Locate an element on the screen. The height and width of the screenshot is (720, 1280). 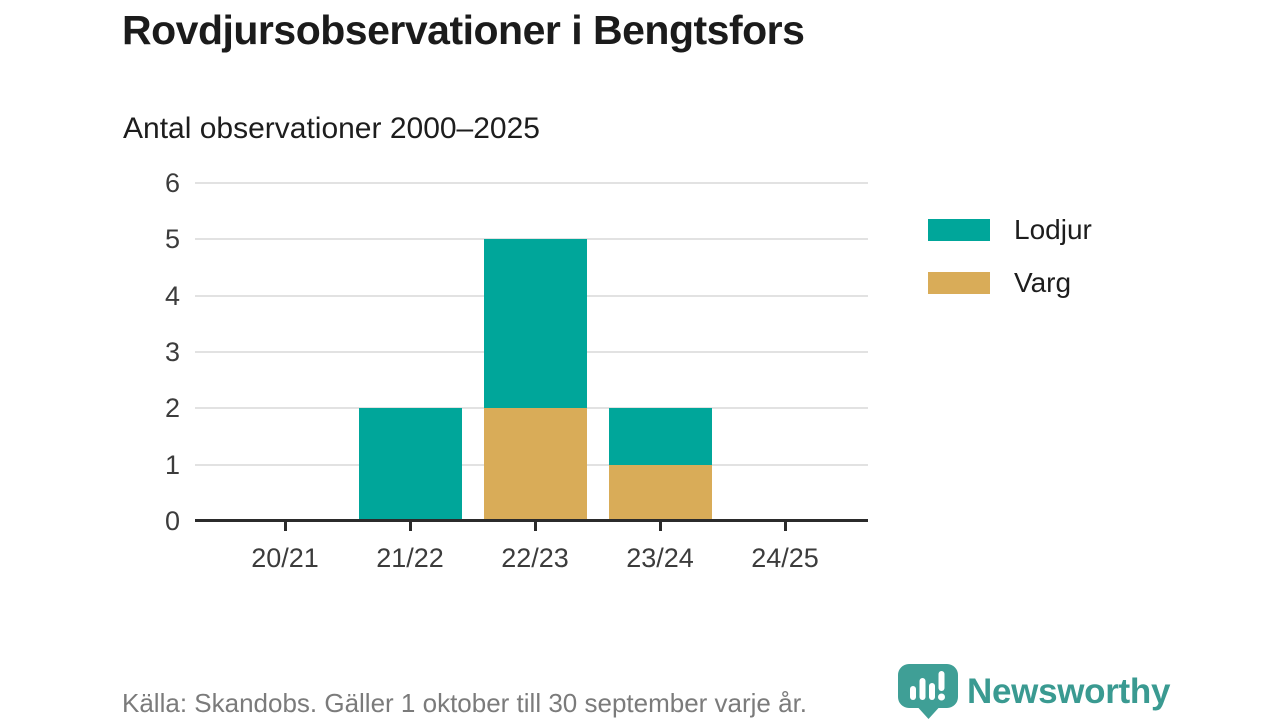
x-axis-baseline is located at coordinates (531, 520).